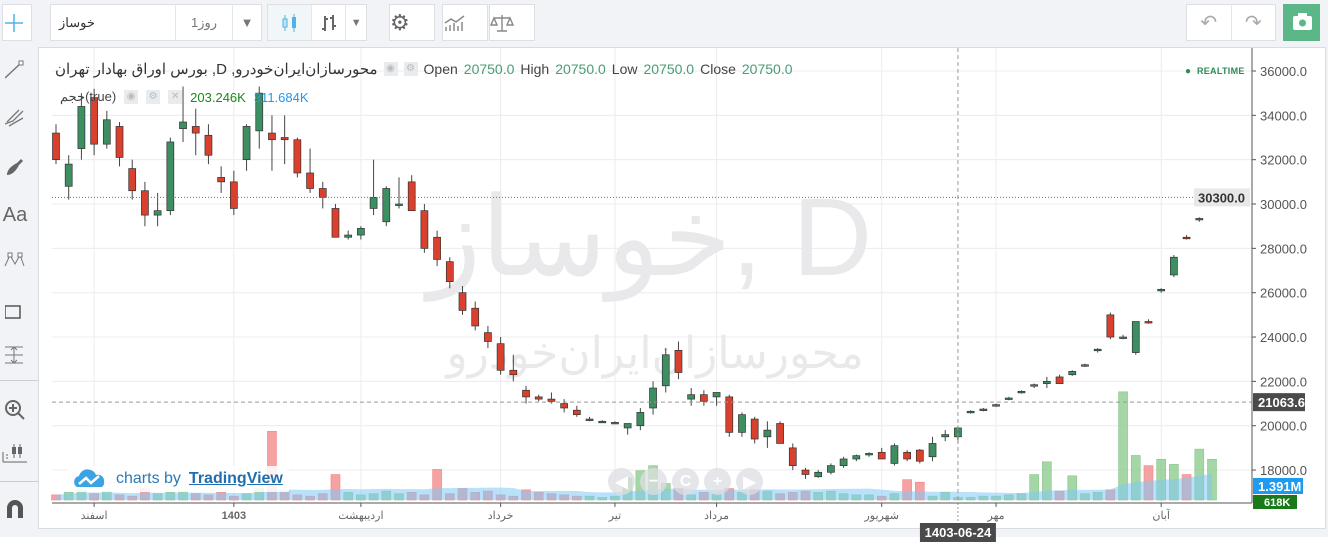  What do you see at coordinates (1209, 22) in the screenshot?
I see `undo-icon: ↶` at bounding box center [1209, 22].